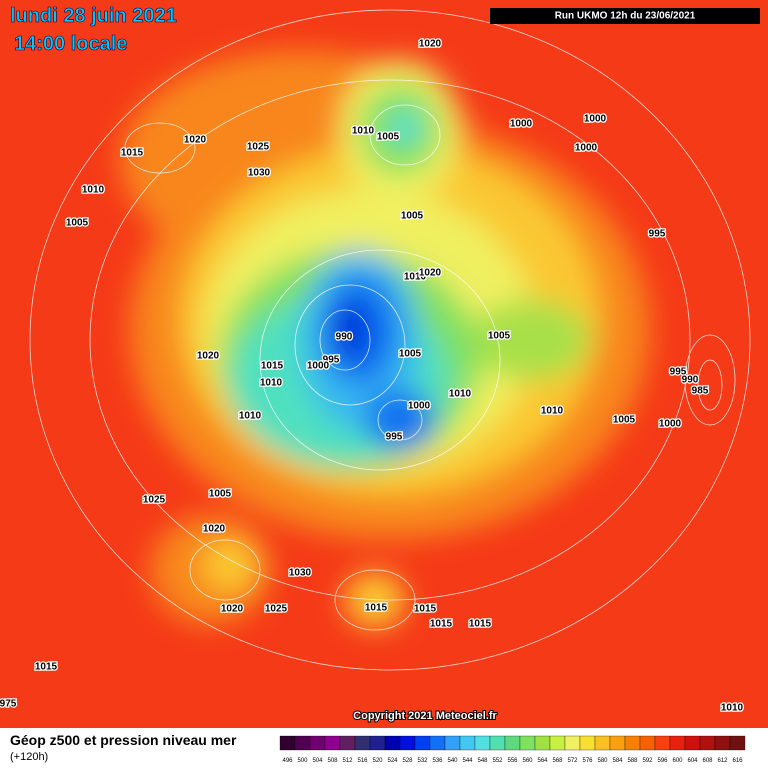  What do you see at coordinates (722, 761) in the screenshot?
I see `scale-label: 612` at bounding box center [722, 761].